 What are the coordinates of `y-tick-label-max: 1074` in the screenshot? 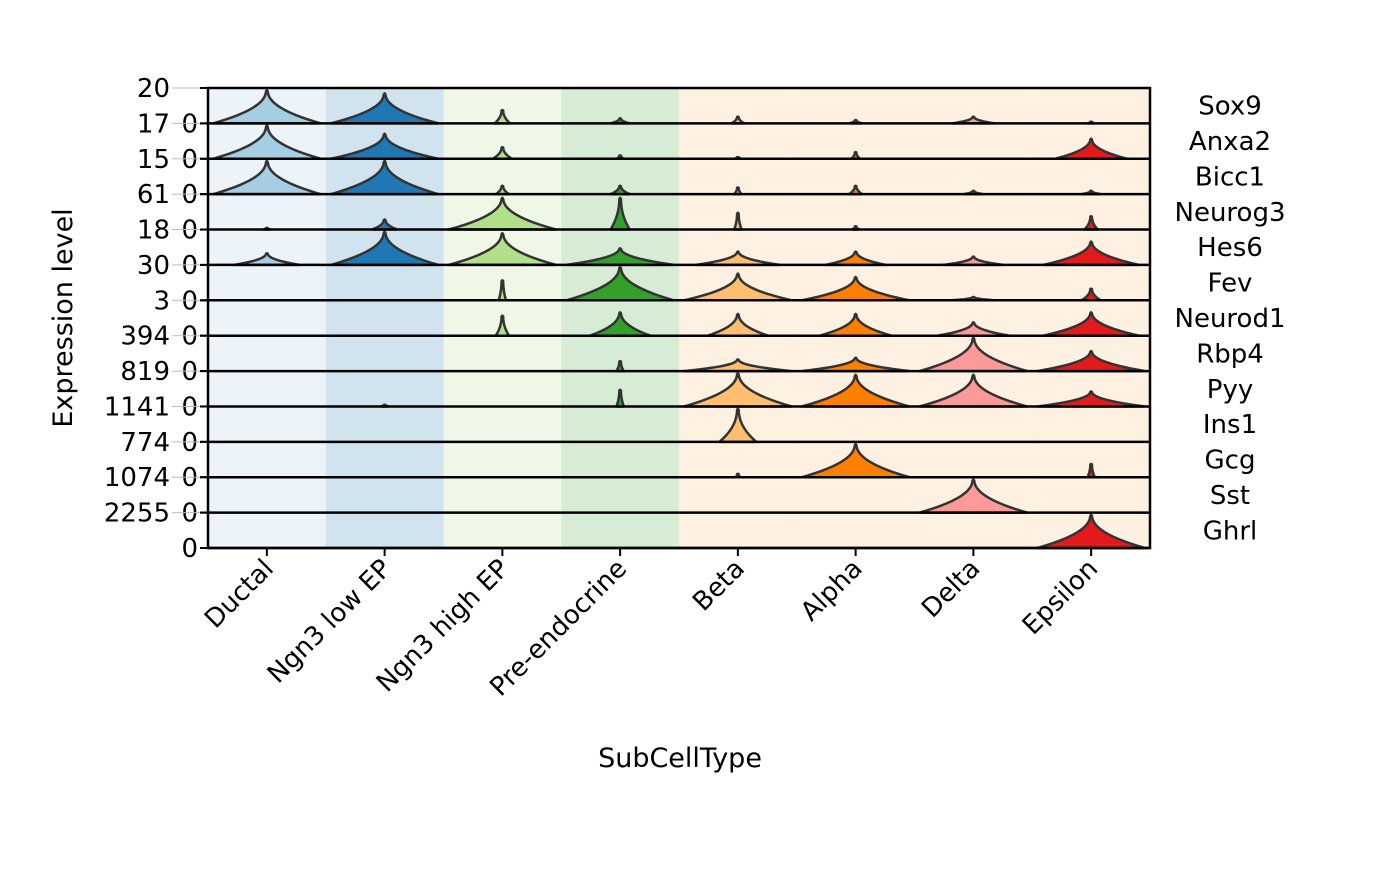 It's located at (137, 478).